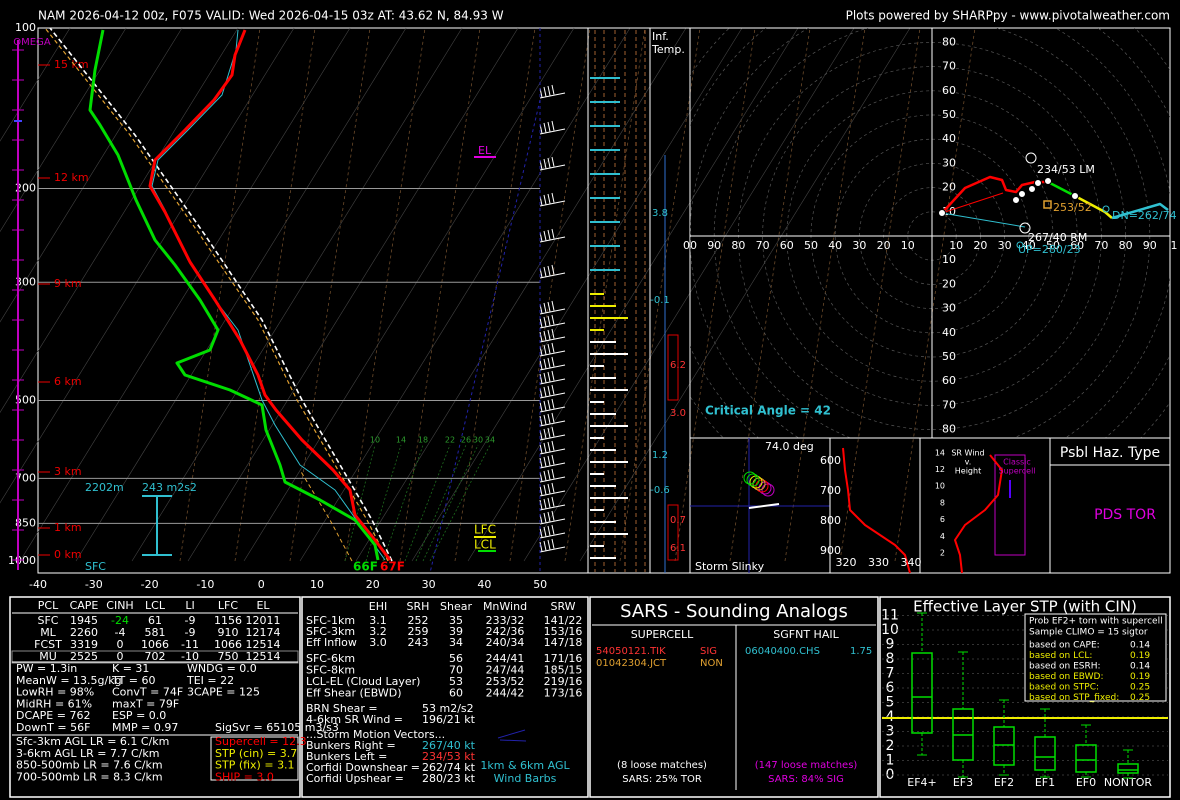  I want to click on parcel-cell: 12514, so click(263, 644).